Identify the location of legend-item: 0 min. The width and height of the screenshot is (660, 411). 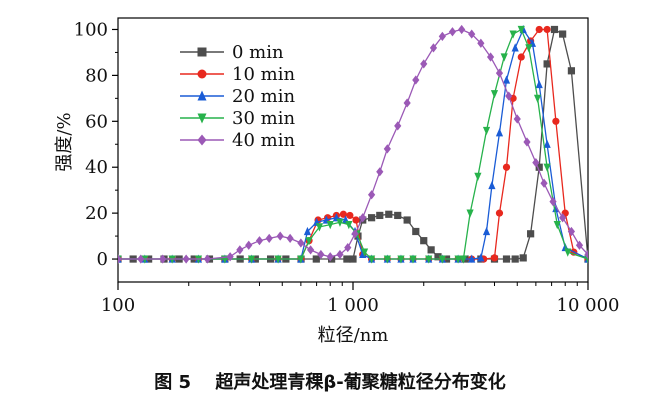
(232, 52).